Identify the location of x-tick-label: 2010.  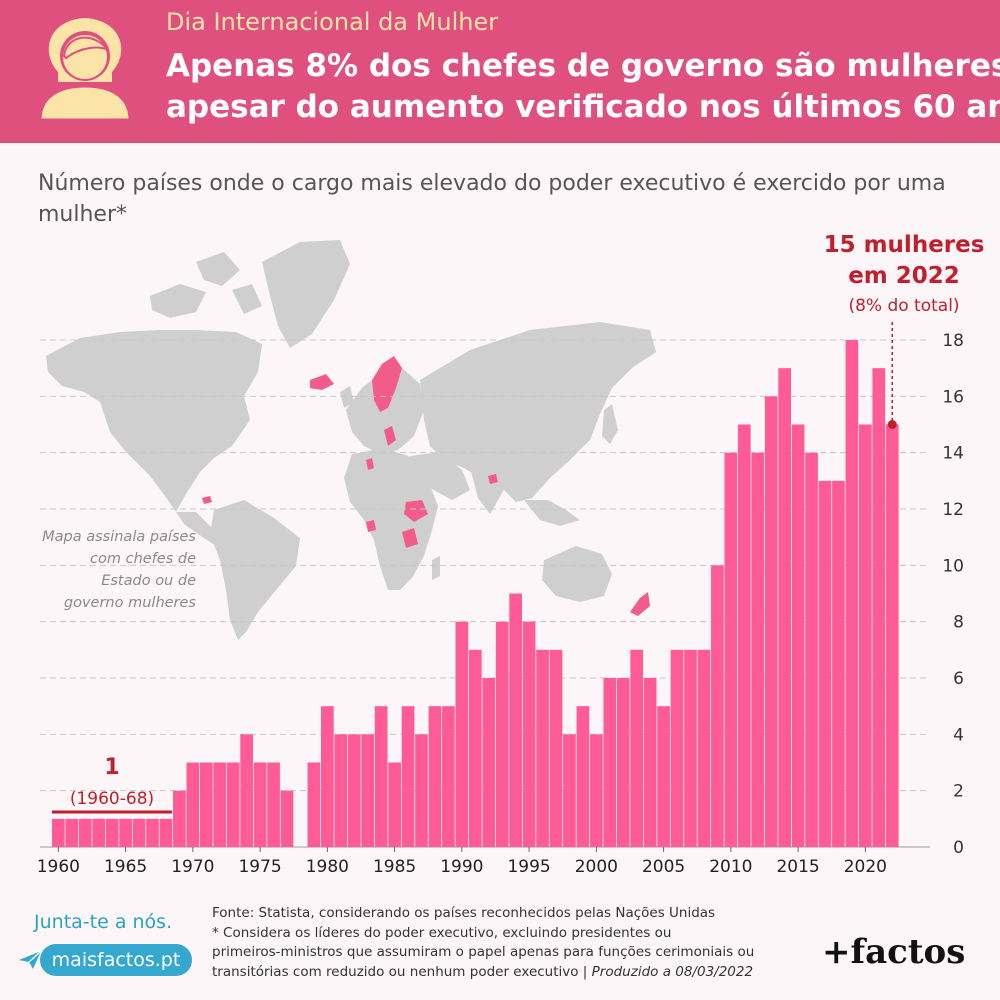
(730, 867).